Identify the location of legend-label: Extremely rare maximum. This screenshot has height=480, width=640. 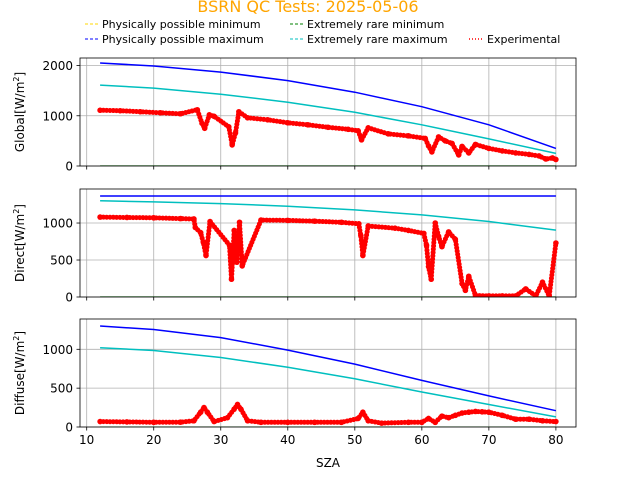
(377, 39).